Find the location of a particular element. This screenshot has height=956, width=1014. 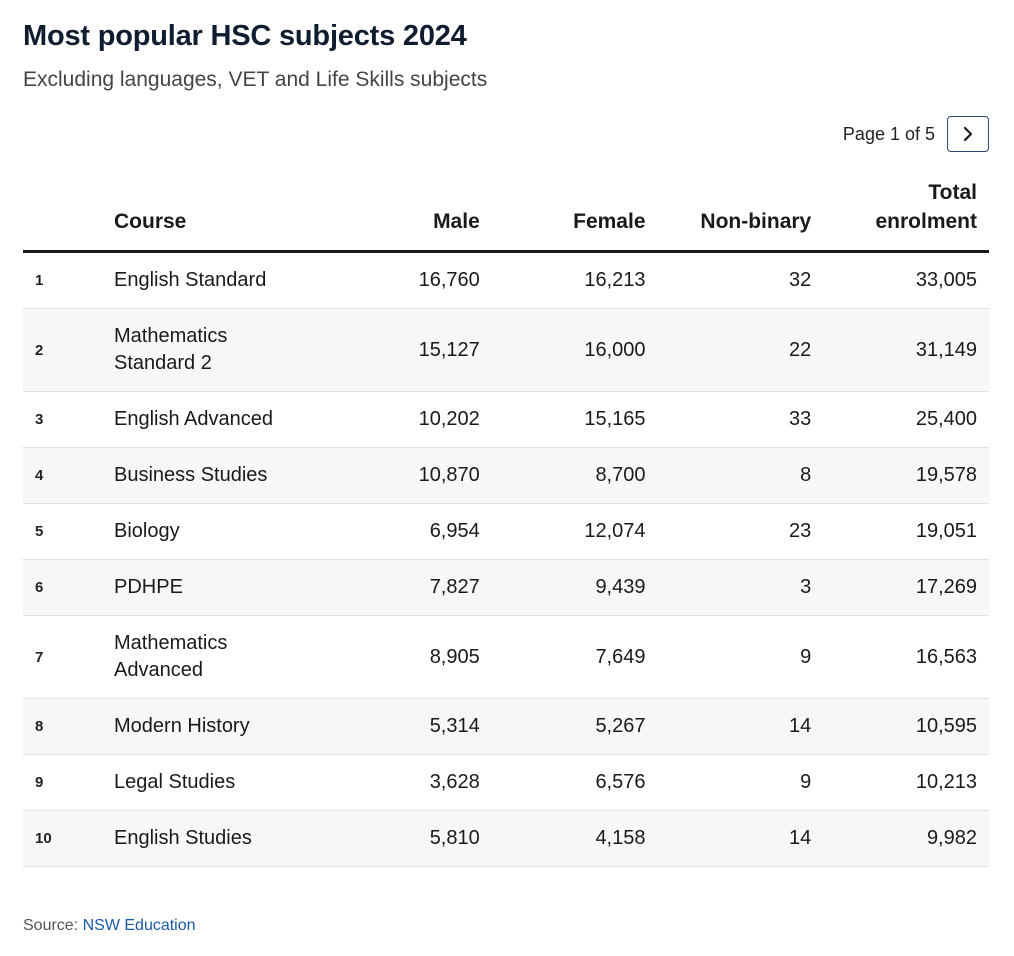

rank-cell: 5 is located at coordinates (56, 531).